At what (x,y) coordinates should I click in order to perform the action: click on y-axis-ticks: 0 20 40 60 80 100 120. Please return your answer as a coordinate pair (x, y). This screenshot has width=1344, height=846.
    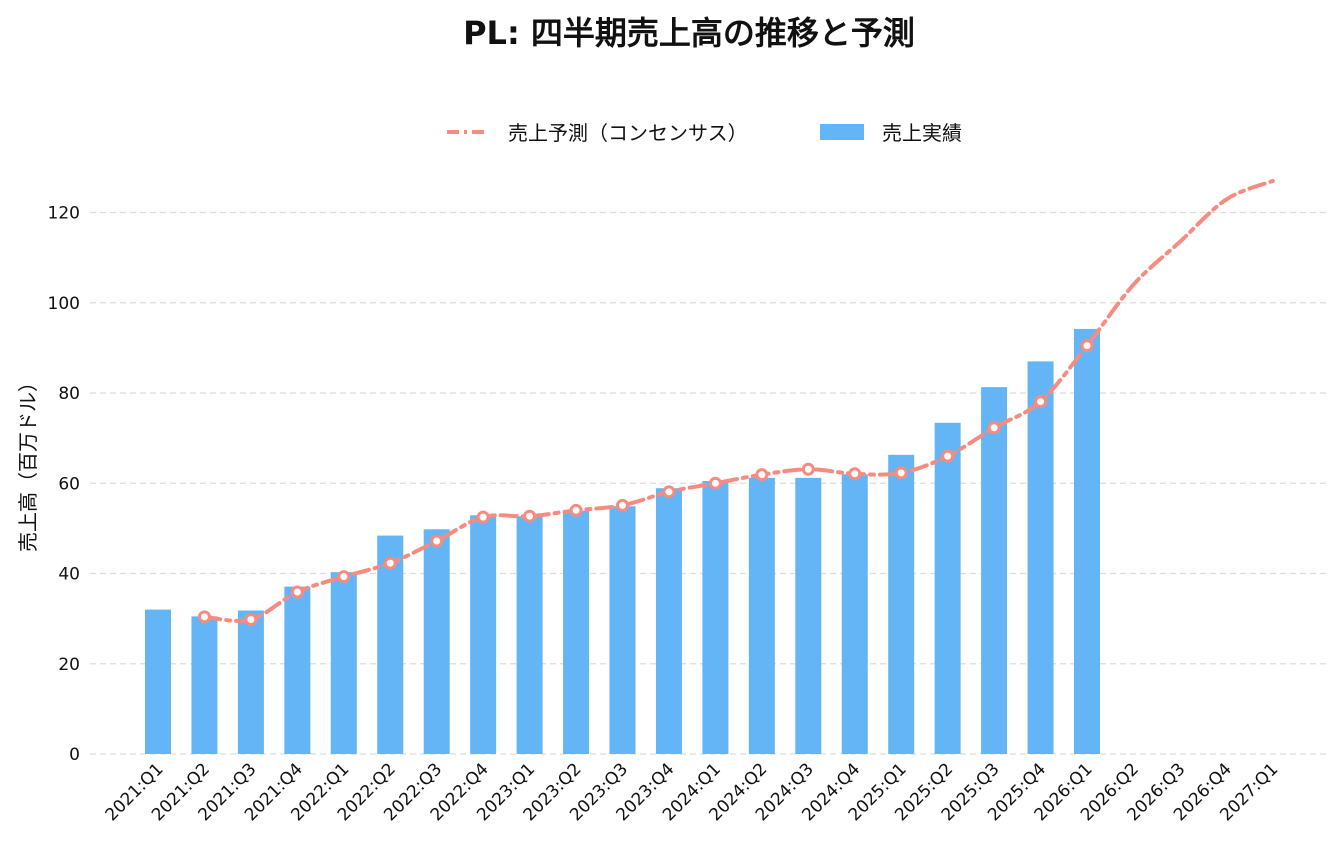
    Looking at the image, I should click on (64, 485).